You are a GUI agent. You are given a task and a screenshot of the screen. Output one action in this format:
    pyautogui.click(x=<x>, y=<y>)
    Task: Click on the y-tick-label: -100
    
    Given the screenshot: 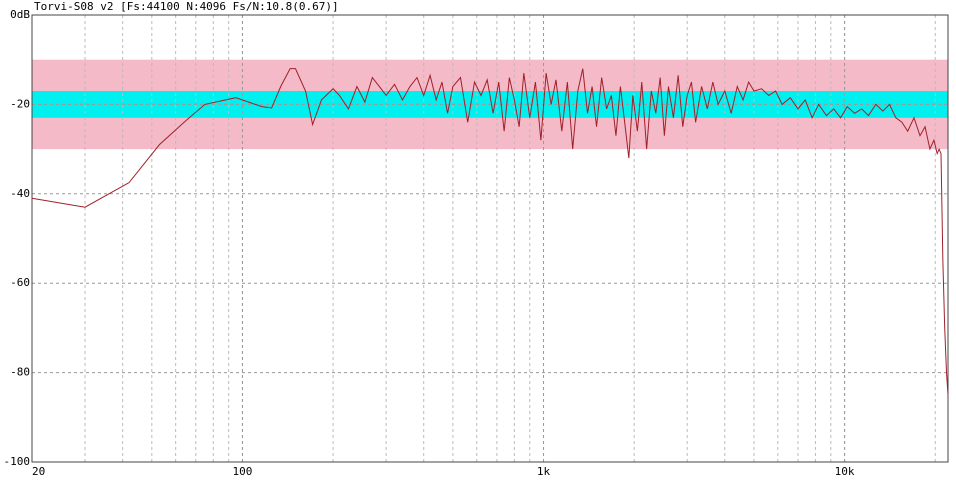 What is the action you would take?
    pyautogui.click(x=17, y=461)
    